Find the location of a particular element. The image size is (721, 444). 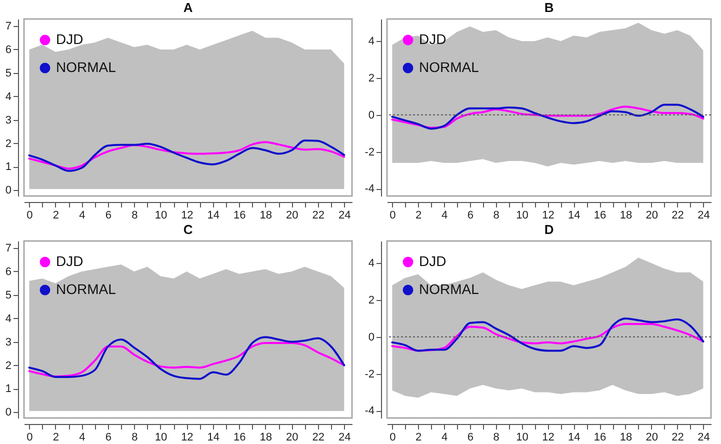

chart-title: D is located at coordinates (549, 229).